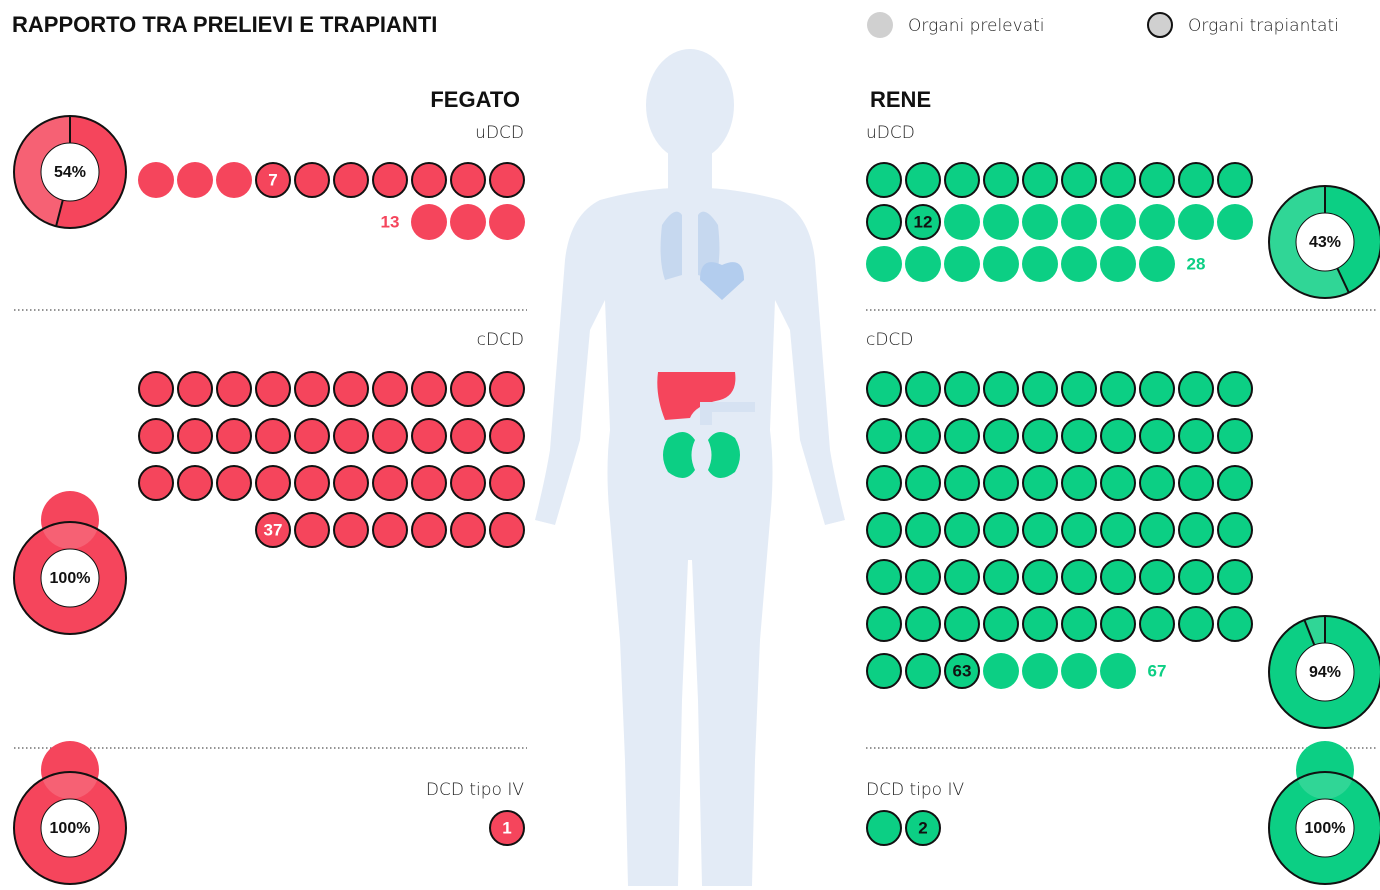 Image resolution: width=1380 pixels, height=890 pixels. I want to click on transplanted-count: 2, so click(922, 827).